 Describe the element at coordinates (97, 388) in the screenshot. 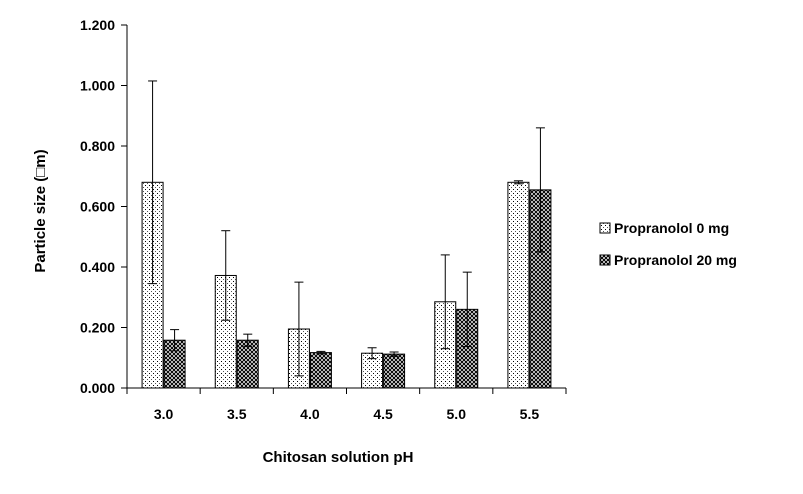

I see `y-tick-label: 0.000` at that location.